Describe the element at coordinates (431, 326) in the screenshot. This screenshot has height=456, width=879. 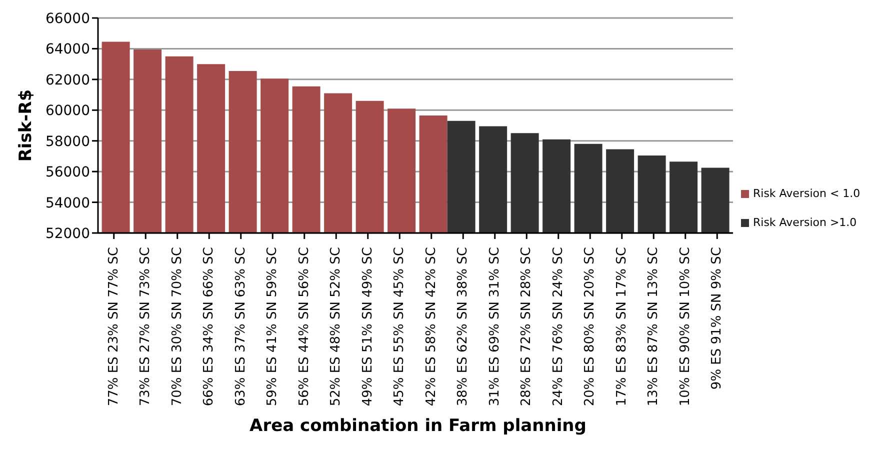
I see `x-tick-label: 42% ES 58% SN 42% SC` at that location.